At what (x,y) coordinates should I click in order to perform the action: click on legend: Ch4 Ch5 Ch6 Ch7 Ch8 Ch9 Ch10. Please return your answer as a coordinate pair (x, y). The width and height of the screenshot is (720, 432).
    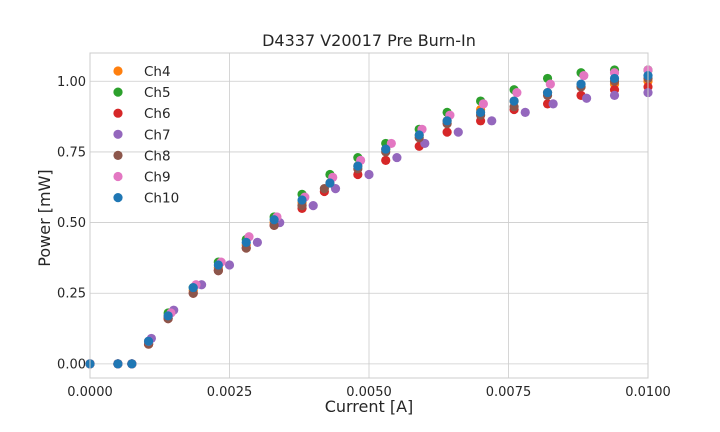
    Looking at the image, I should click on (146, 135).